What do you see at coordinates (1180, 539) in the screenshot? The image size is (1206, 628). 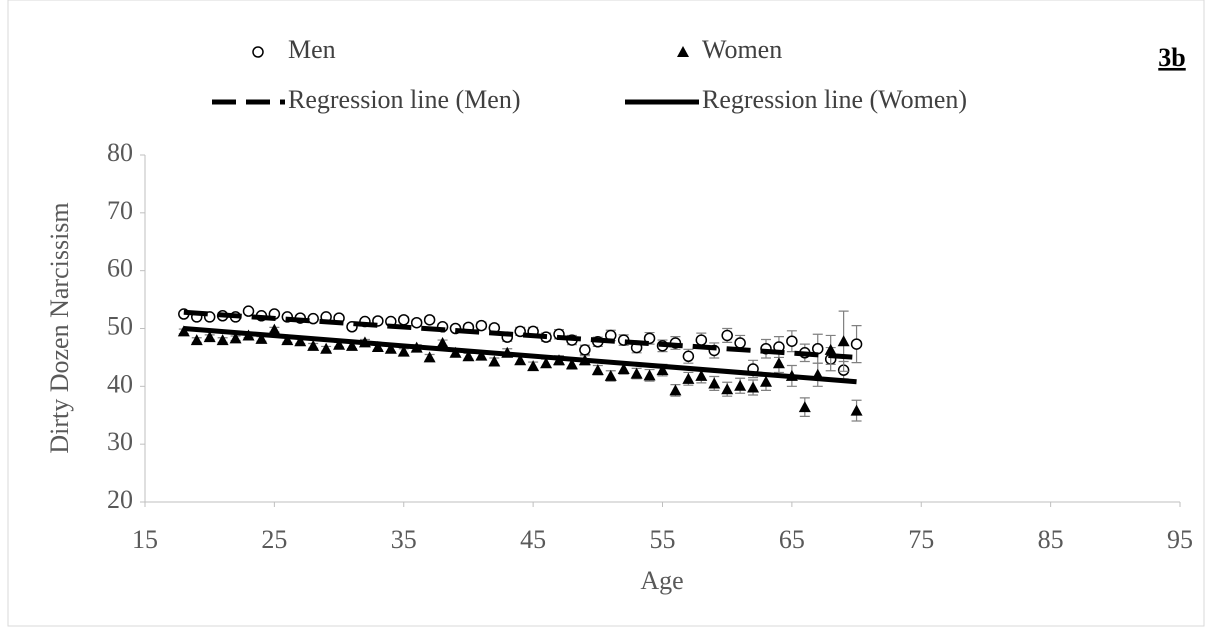 I see `x-tick-label: 95` at bounding box center [1180, 539].